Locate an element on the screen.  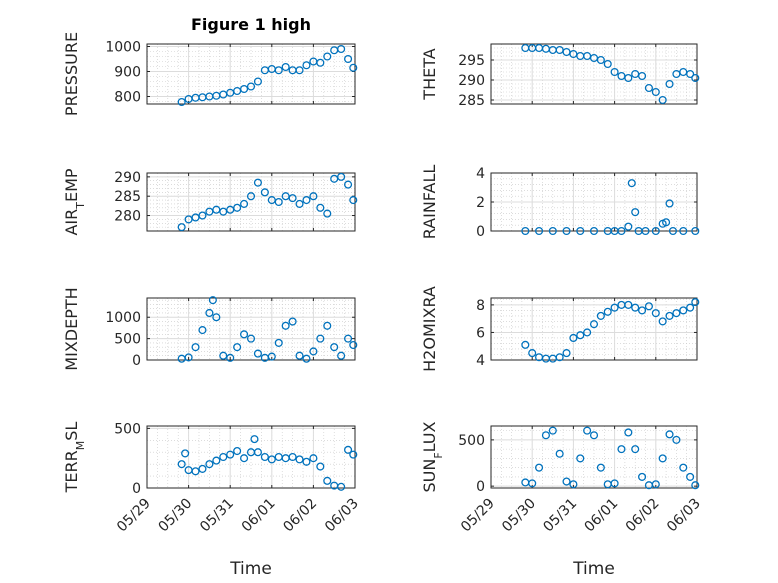
subplot-mixdepth: 0 500 1000 MIXDEPTH is located at coordinates (210, 329).